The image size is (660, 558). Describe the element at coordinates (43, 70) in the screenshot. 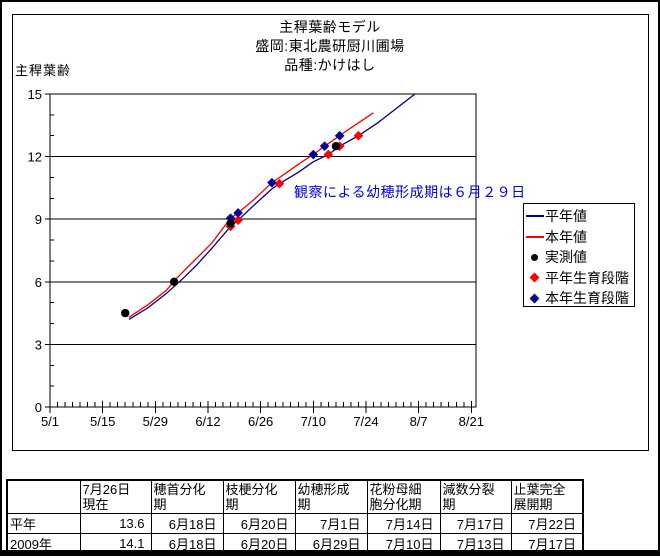

I see `y-axis-title: 主稈葉齢` at that location.